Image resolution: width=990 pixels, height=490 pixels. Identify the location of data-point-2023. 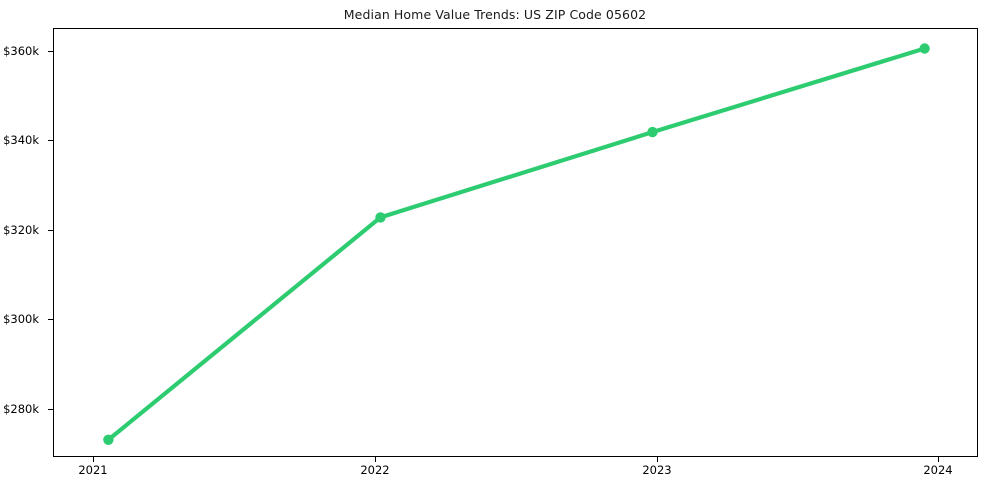
(652, 132).